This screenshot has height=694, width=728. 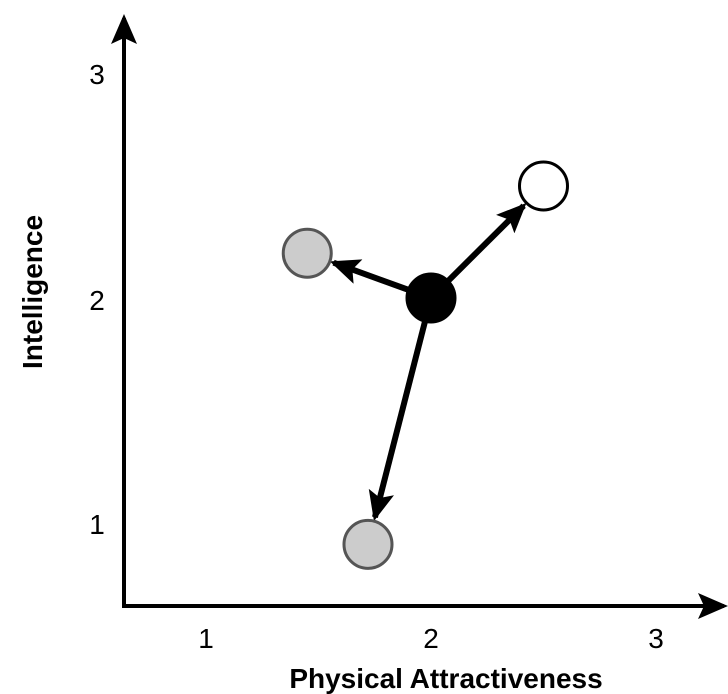 What do you see at coordinates (445, 678) in the screenshot?
I see `x-axis-title: Physical Attractiveness` at bounding box center [445, 678].